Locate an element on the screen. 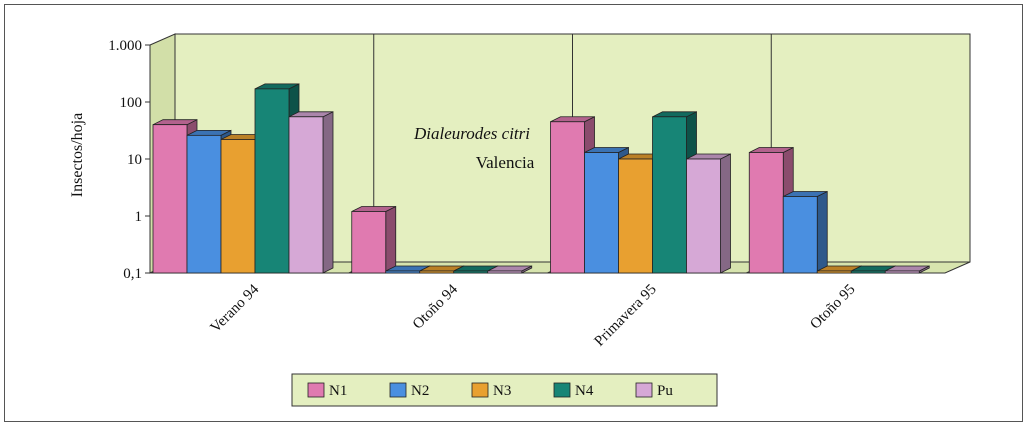  annotation-species: Dialeurodes citri is located at coordinates (471, 133).